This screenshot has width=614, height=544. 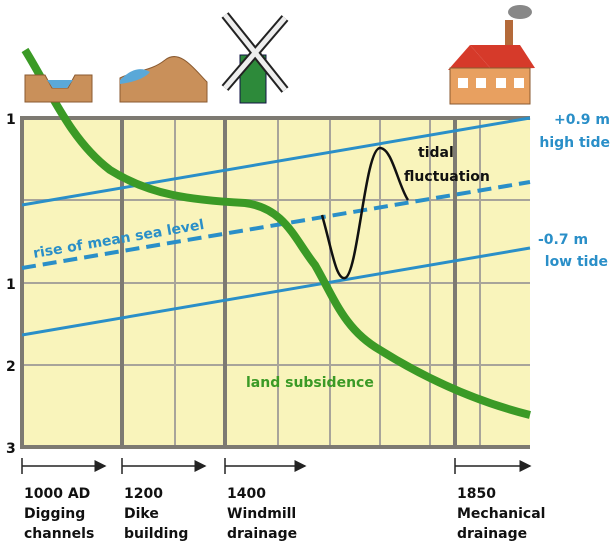 I want to click on high-tide-line, so click(x=276, y=161).